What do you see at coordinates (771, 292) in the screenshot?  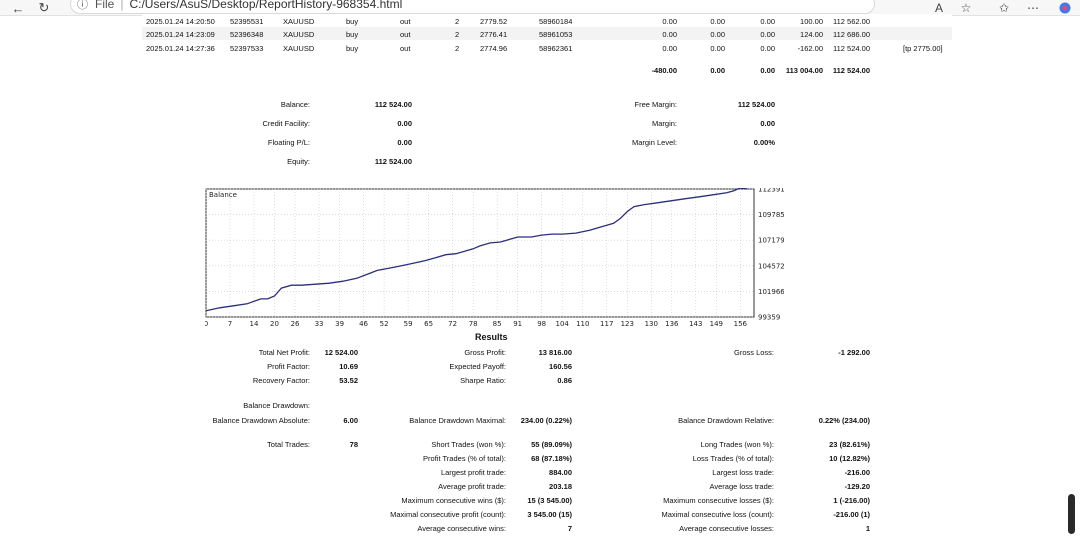 I see `chart-y-tick-label: 101966` at bounding box center [771, 292].